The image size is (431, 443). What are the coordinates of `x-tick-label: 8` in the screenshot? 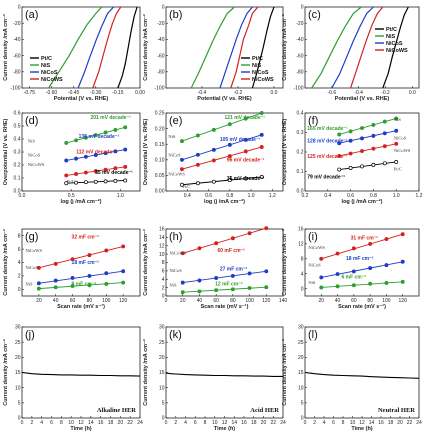 It's located at (61, 423).